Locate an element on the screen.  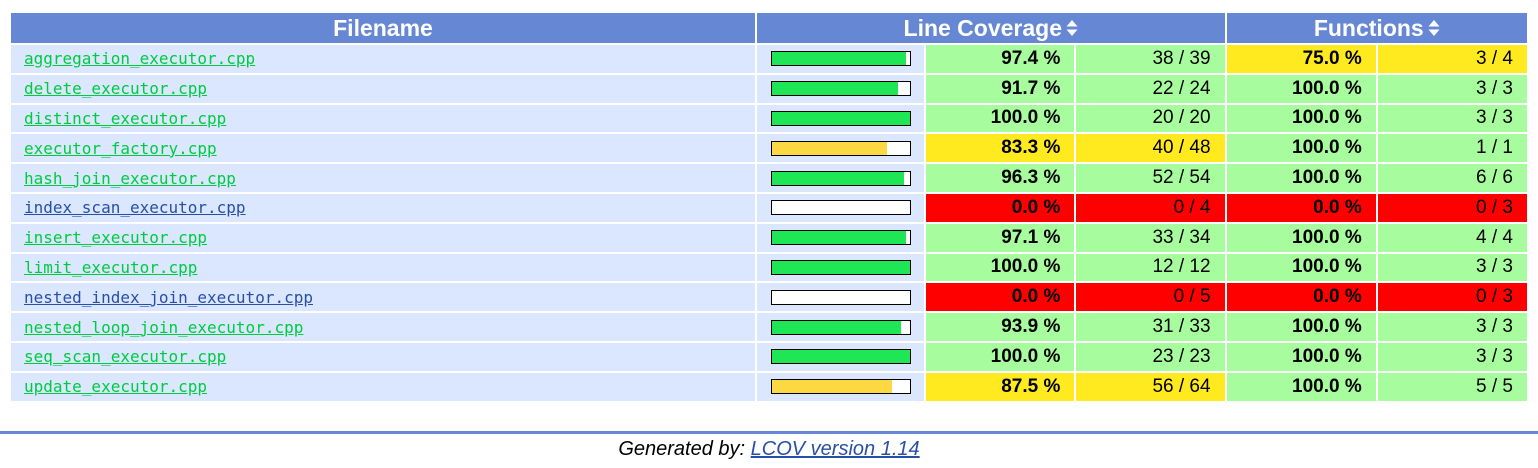
line-coverage-percent: 97.4 % is located at coordinates (1000, 59).